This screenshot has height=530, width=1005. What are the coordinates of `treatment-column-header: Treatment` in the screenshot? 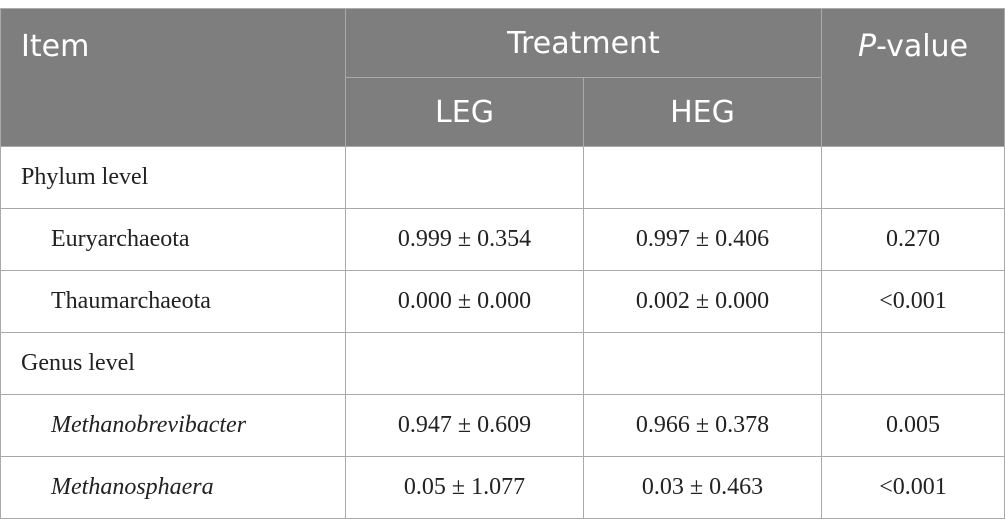 It's located at (583, 43).